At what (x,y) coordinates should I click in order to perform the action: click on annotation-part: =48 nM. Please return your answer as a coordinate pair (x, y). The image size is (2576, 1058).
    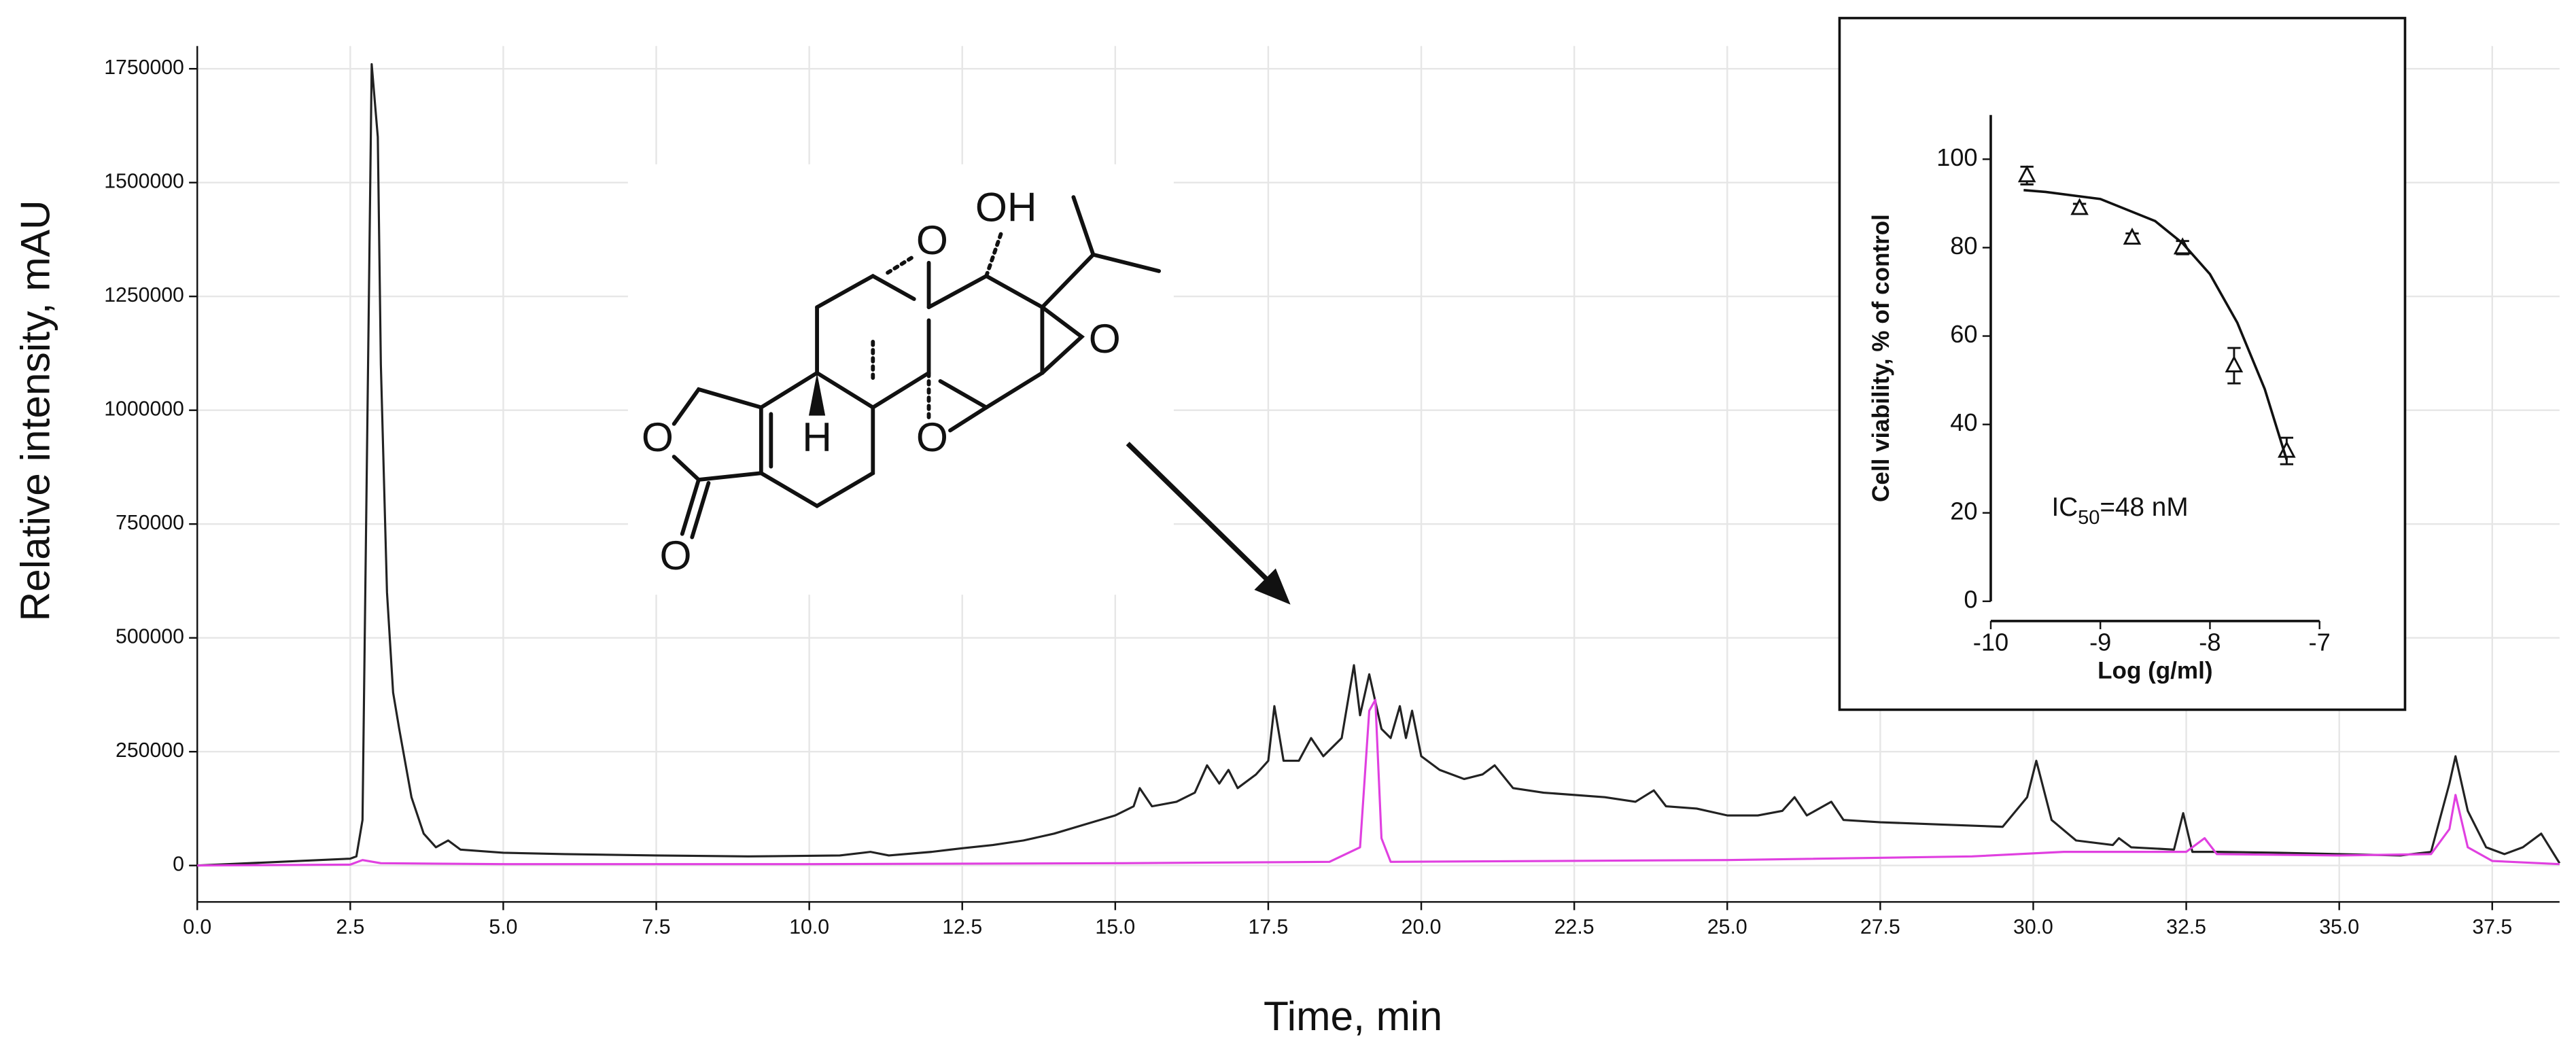
    Looking at the image, I should click on (2144, 507).